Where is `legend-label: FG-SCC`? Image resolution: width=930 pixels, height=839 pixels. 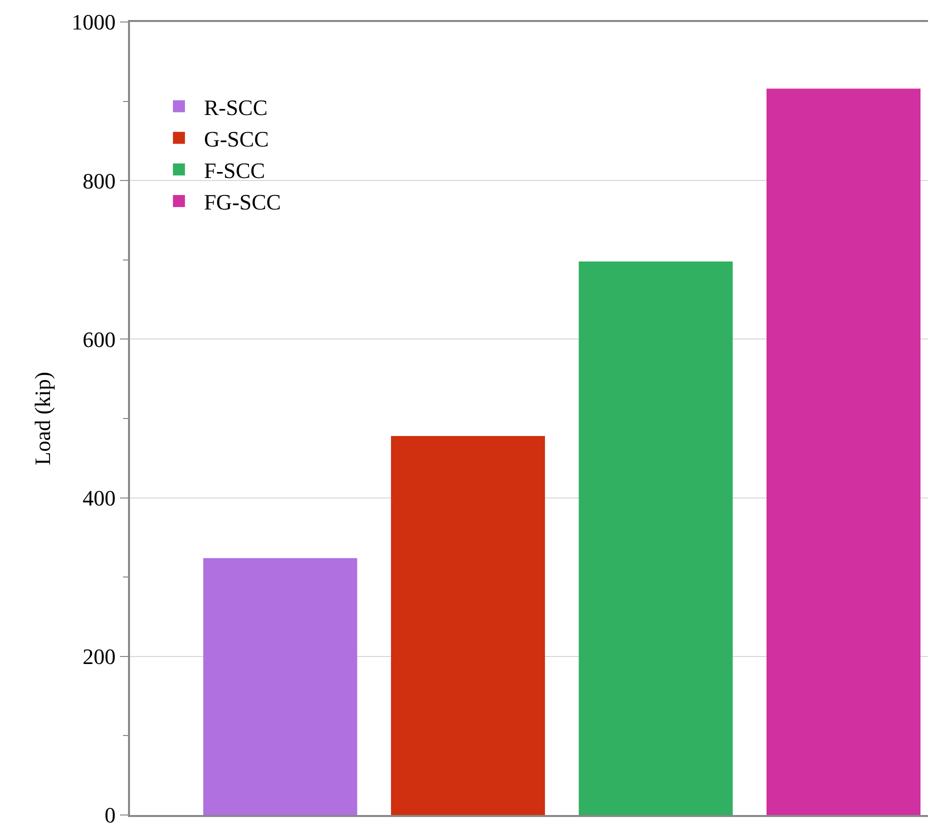
legend-label: FG-SCC is located at coordinates (242, 202).